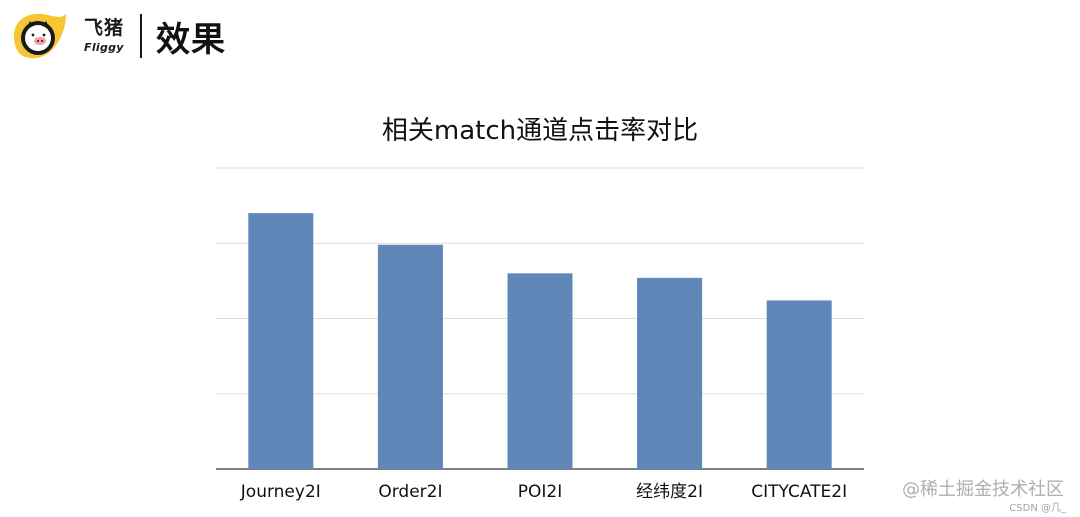  What do you see at coordinates (410, 492) in the screenshot?
I see `x-tick-label: Order2I` at bounding box center [410, 492].